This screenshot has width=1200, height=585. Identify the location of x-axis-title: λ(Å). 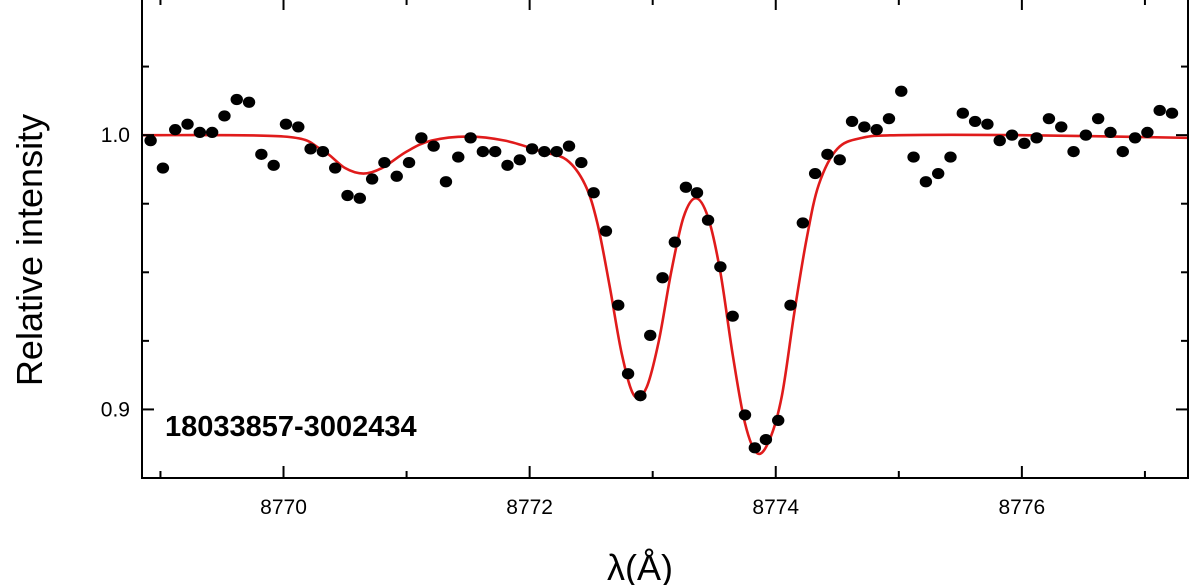
(640, 566).